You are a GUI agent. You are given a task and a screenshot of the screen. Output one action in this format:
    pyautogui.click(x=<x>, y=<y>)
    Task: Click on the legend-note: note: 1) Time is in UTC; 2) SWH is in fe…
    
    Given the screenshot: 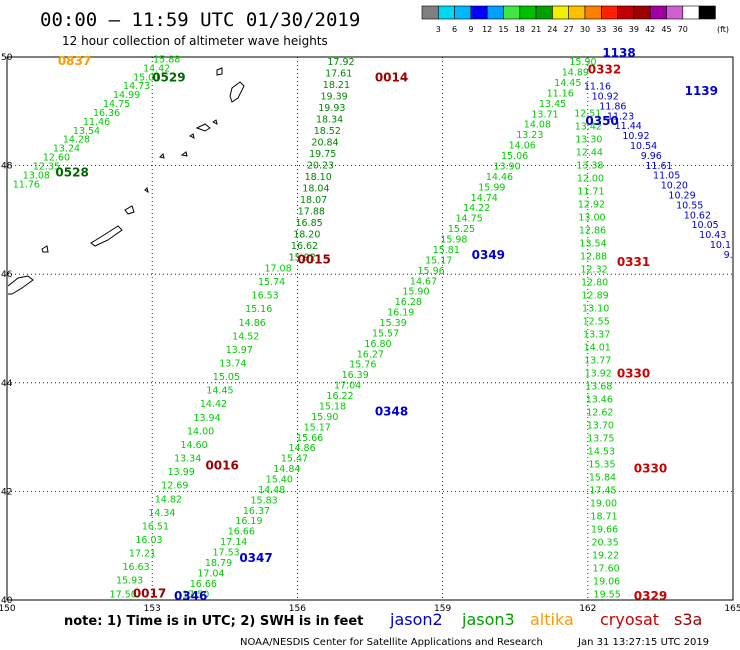 What is the action you would take?
    pyautogui.click(x=213, y=621)
    